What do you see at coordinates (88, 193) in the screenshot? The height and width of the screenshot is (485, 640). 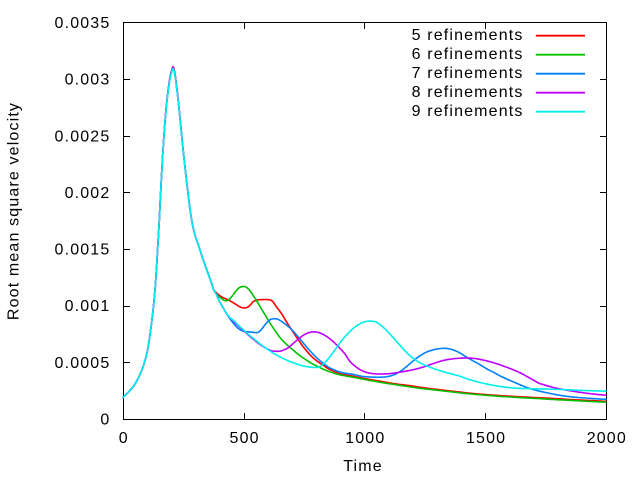 I see `svg-text: 0.002` at bounding box center [88, 193].